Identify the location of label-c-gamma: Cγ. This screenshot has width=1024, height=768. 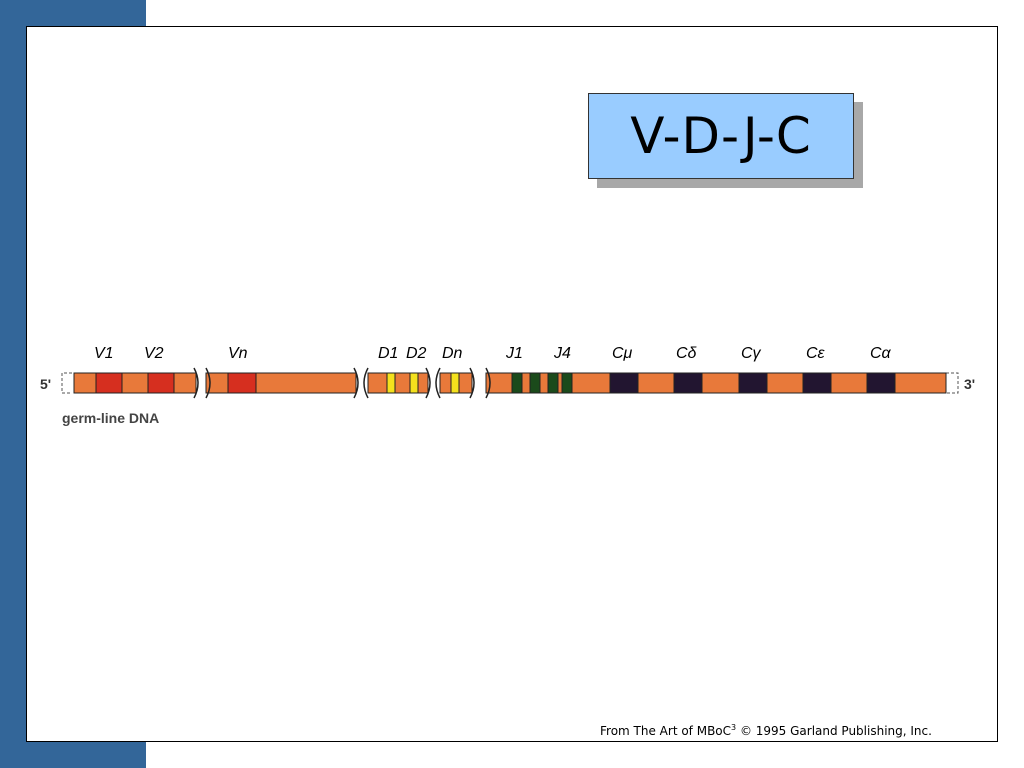
(751, 353).